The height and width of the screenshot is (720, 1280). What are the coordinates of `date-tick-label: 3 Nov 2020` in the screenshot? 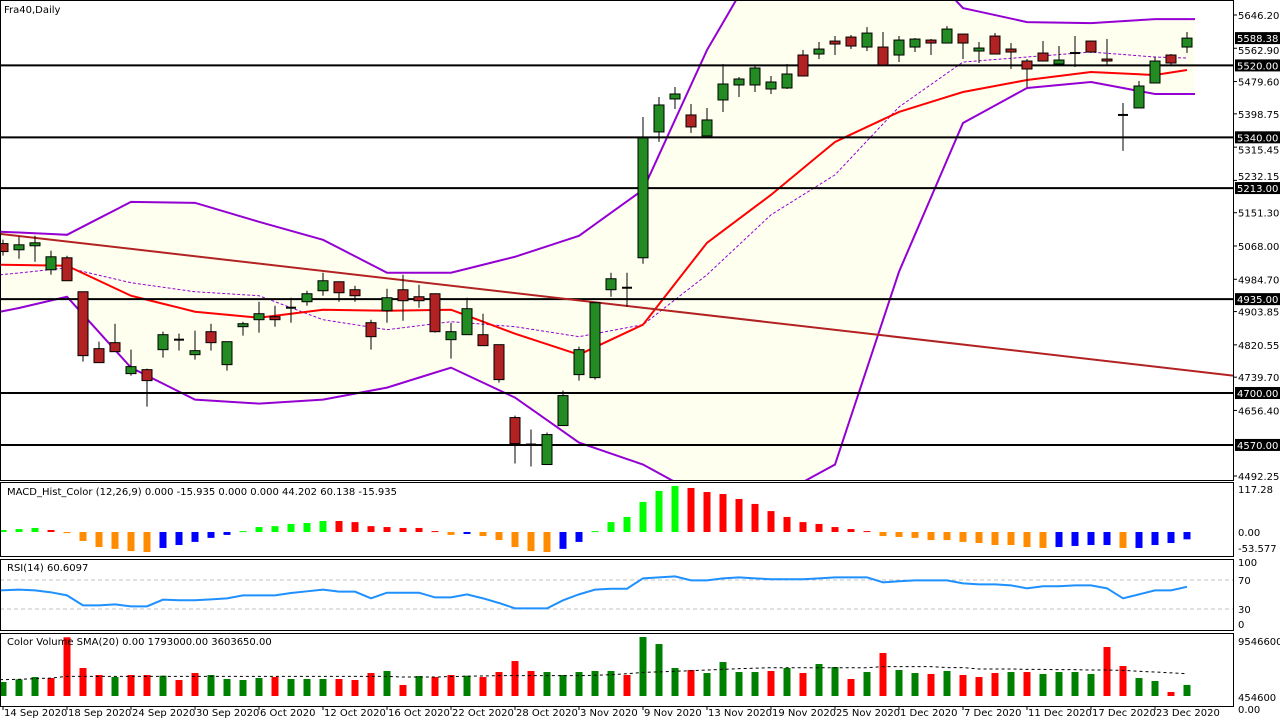 It's located at (609, 713).